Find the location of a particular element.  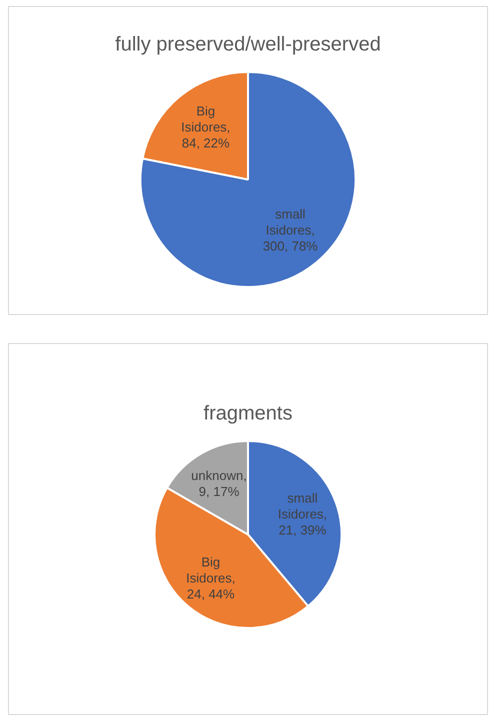

chart-title: fragments is located at coordinates (248, 413).